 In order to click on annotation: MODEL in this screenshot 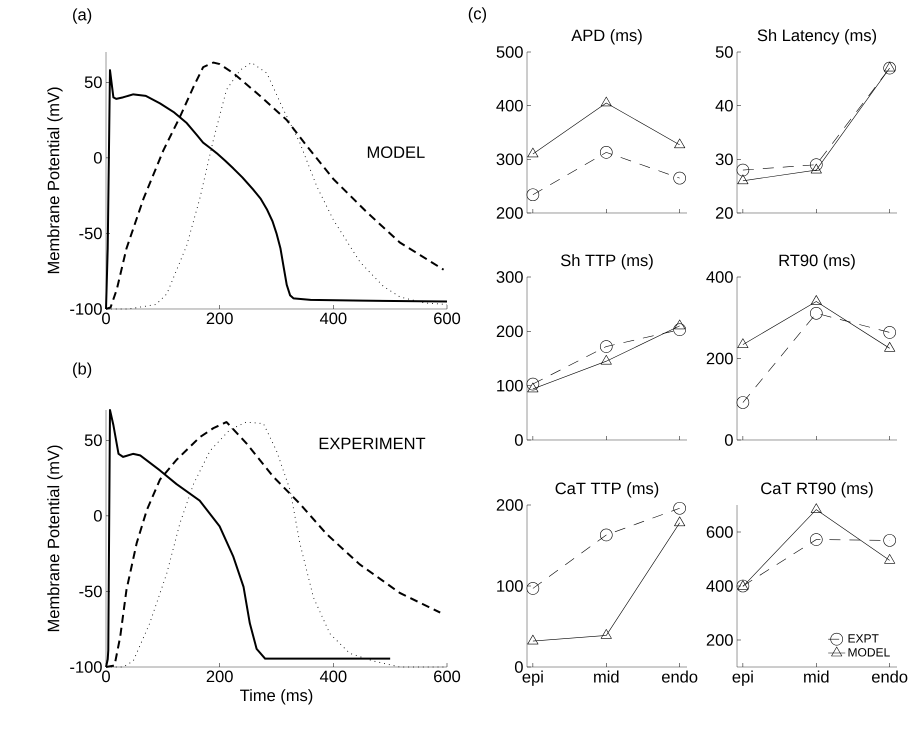, I will do `click(396, 152)`.